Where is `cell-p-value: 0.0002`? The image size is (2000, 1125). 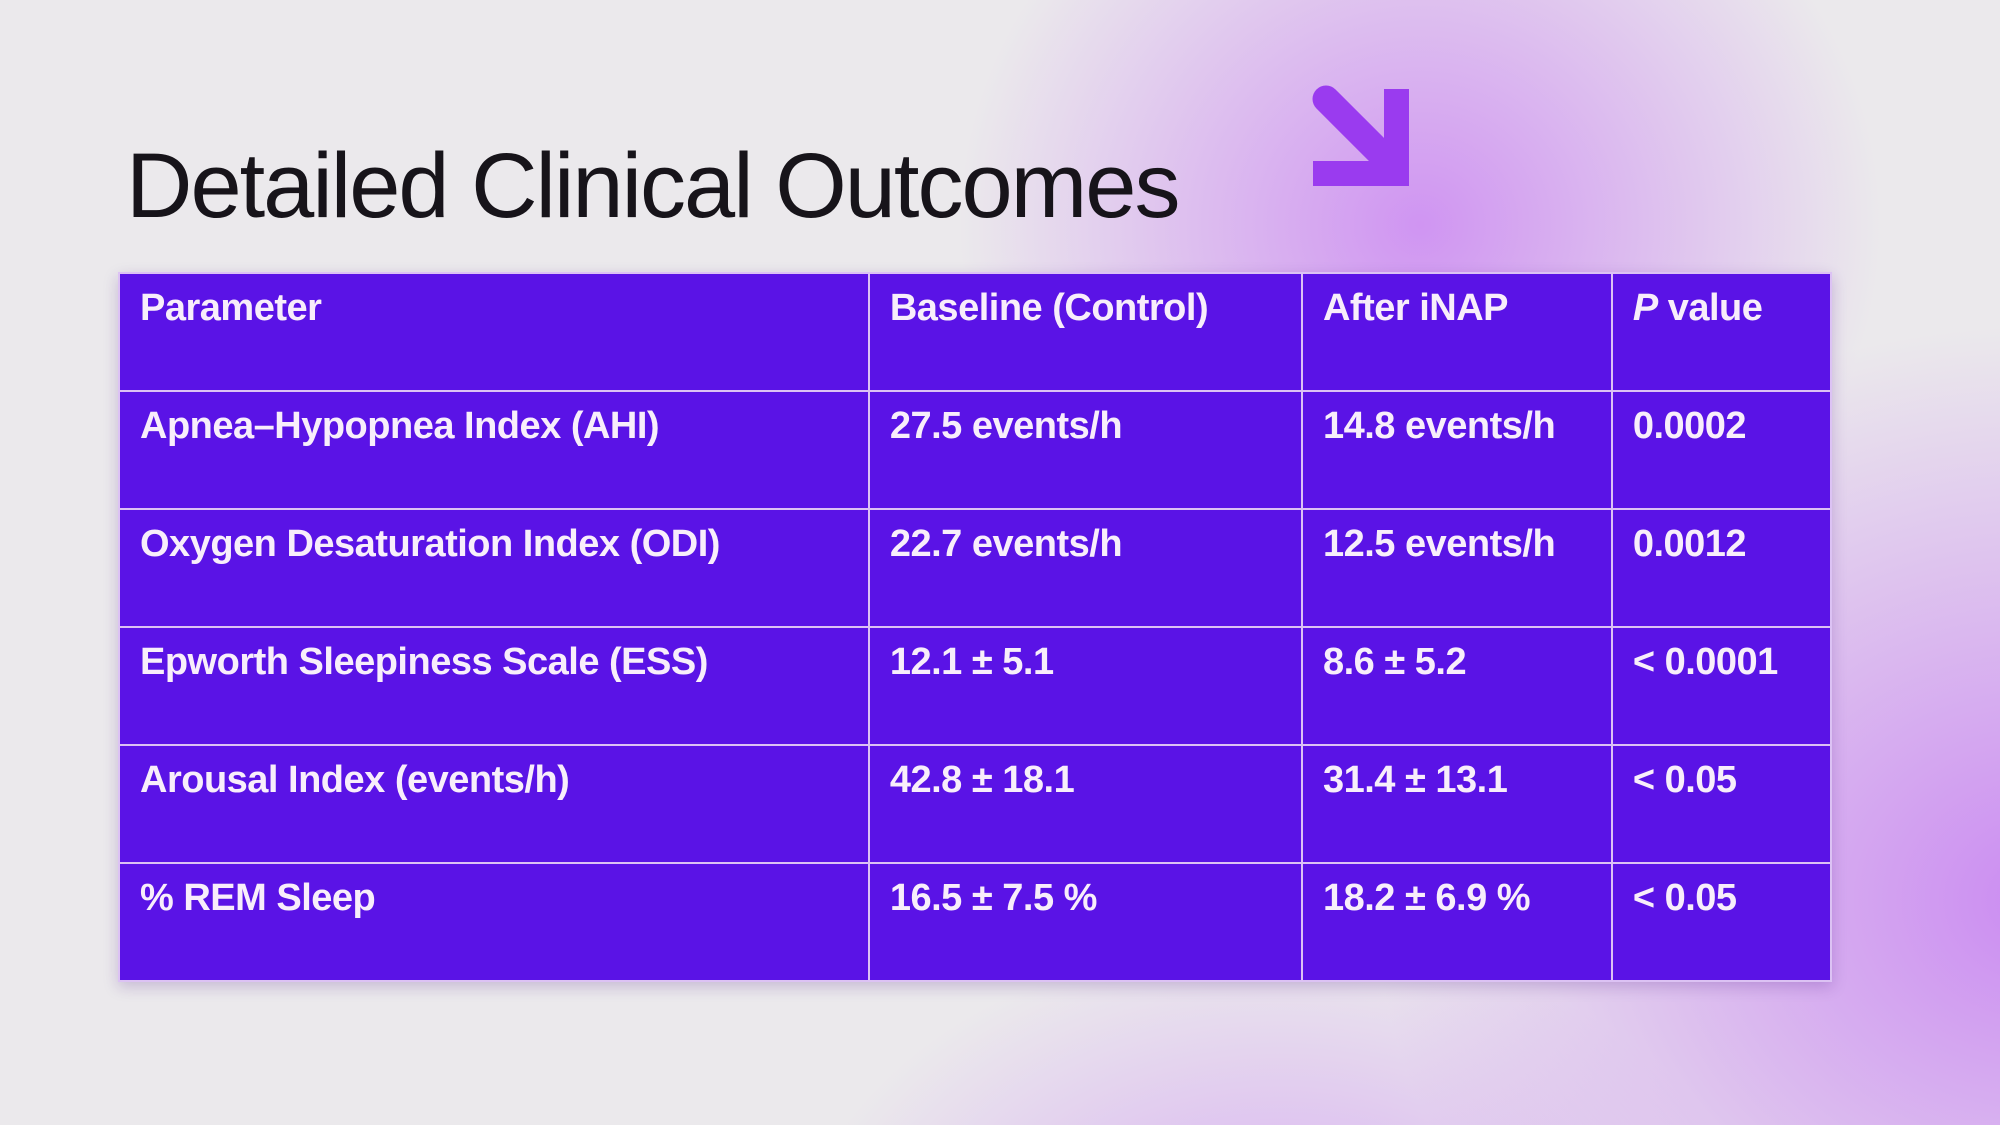
cell-p-value: 0.0002 is located at coordinates (1721, 450).